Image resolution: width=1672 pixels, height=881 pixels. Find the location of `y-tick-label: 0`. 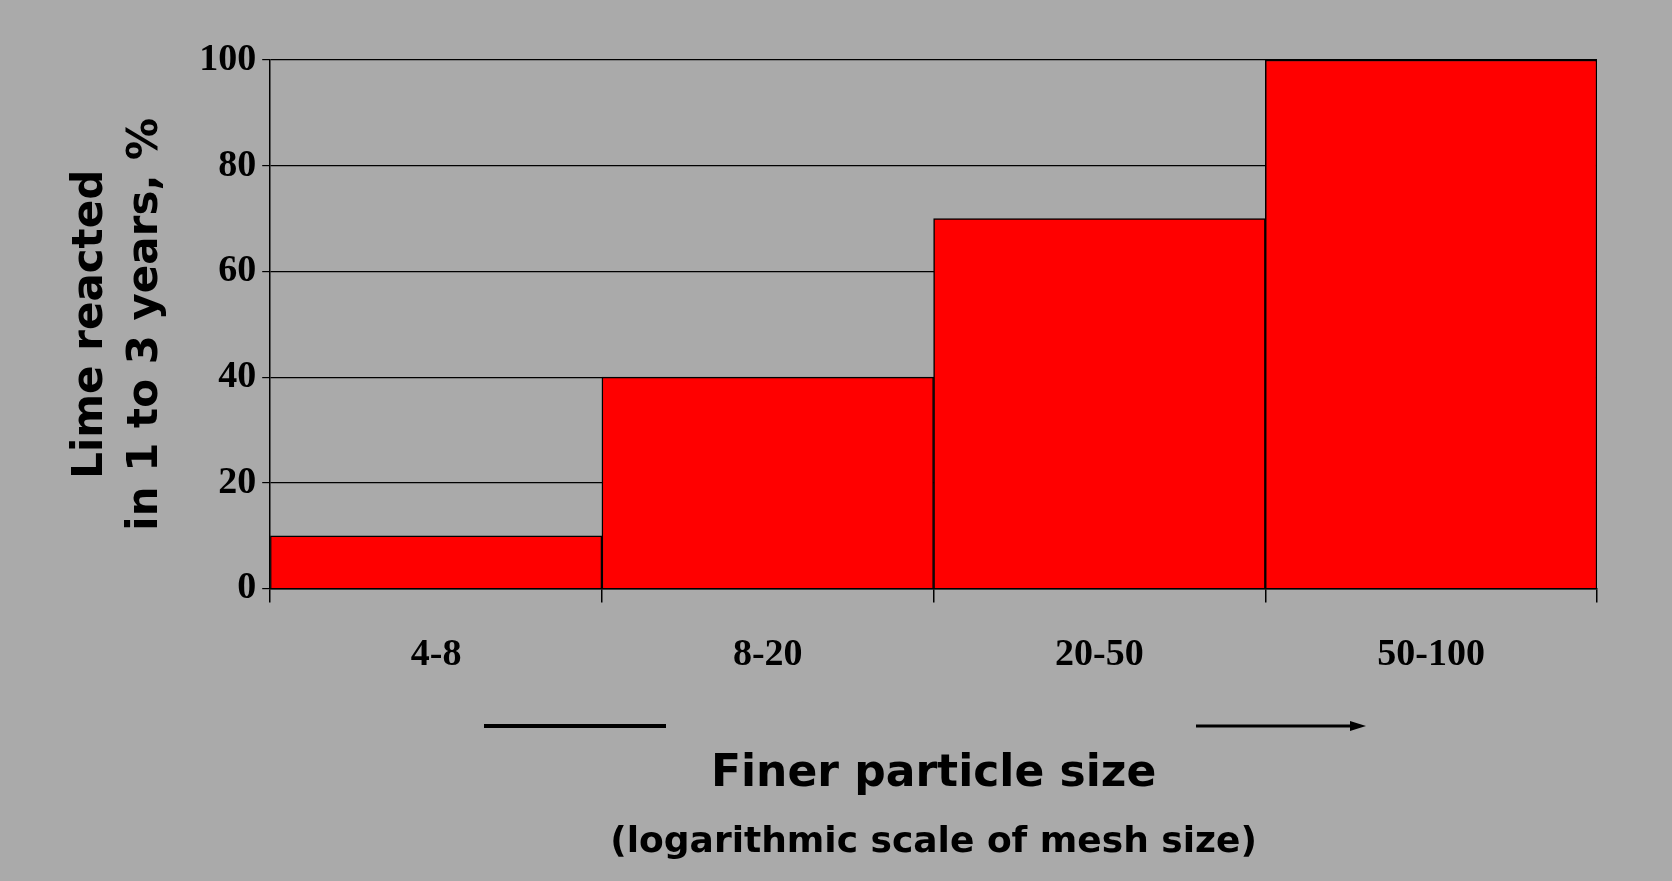

y-tick-label: 0 is located at coordinates (247, 585).